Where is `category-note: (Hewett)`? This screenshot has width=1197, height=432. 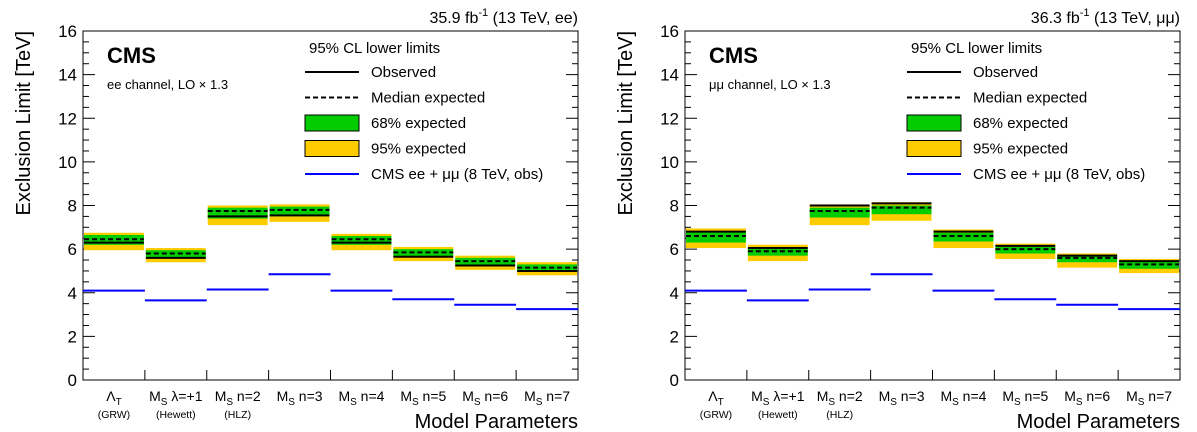
category-note: (Hewett) is located at coordinates (176, 415).